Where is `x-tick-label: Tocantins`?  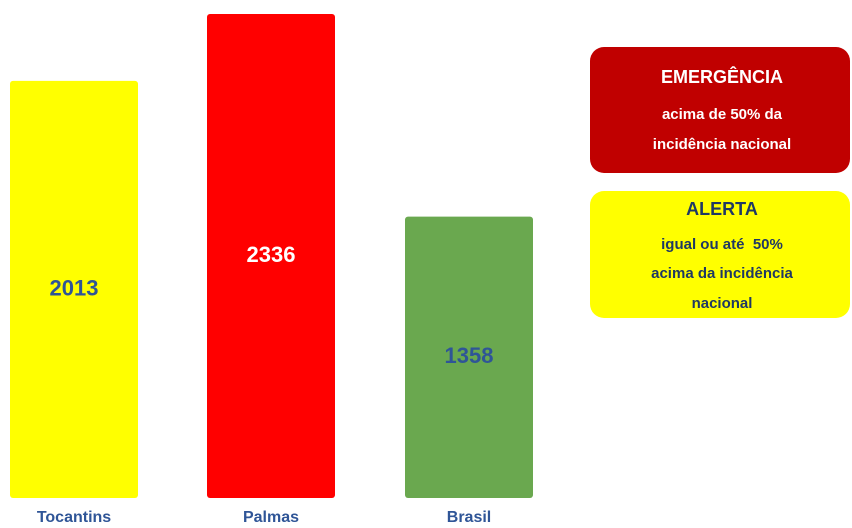 x-tick-label: Tocantins is located at coordinates (74, 517).